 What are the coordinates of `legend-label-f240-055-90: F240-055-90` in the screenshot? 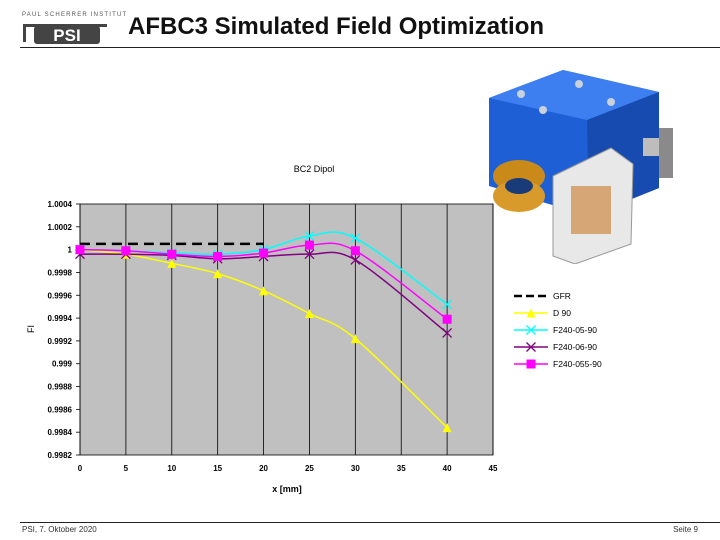 It's located at (577, 364).